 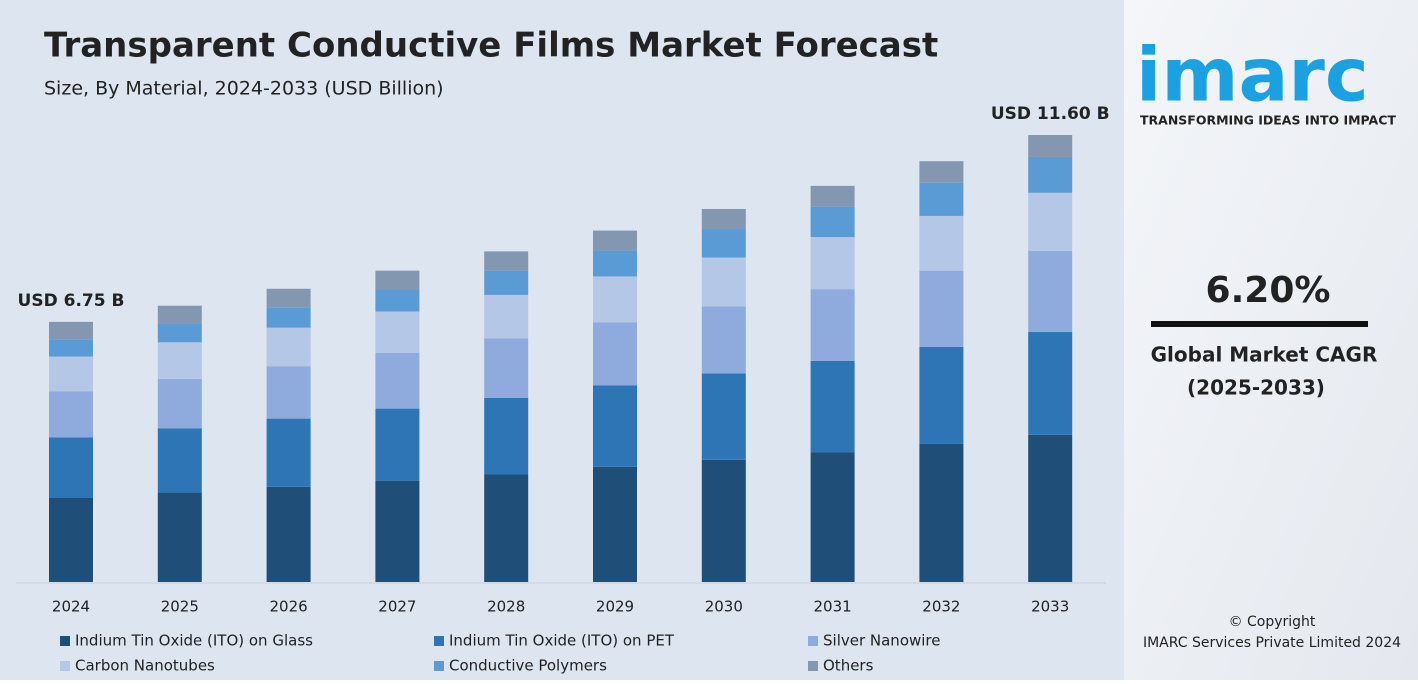 What do you see at coordinates (289, 607) in the screenshot?
I see `x-tick-label: 2026` at bounding box center [289, 607].